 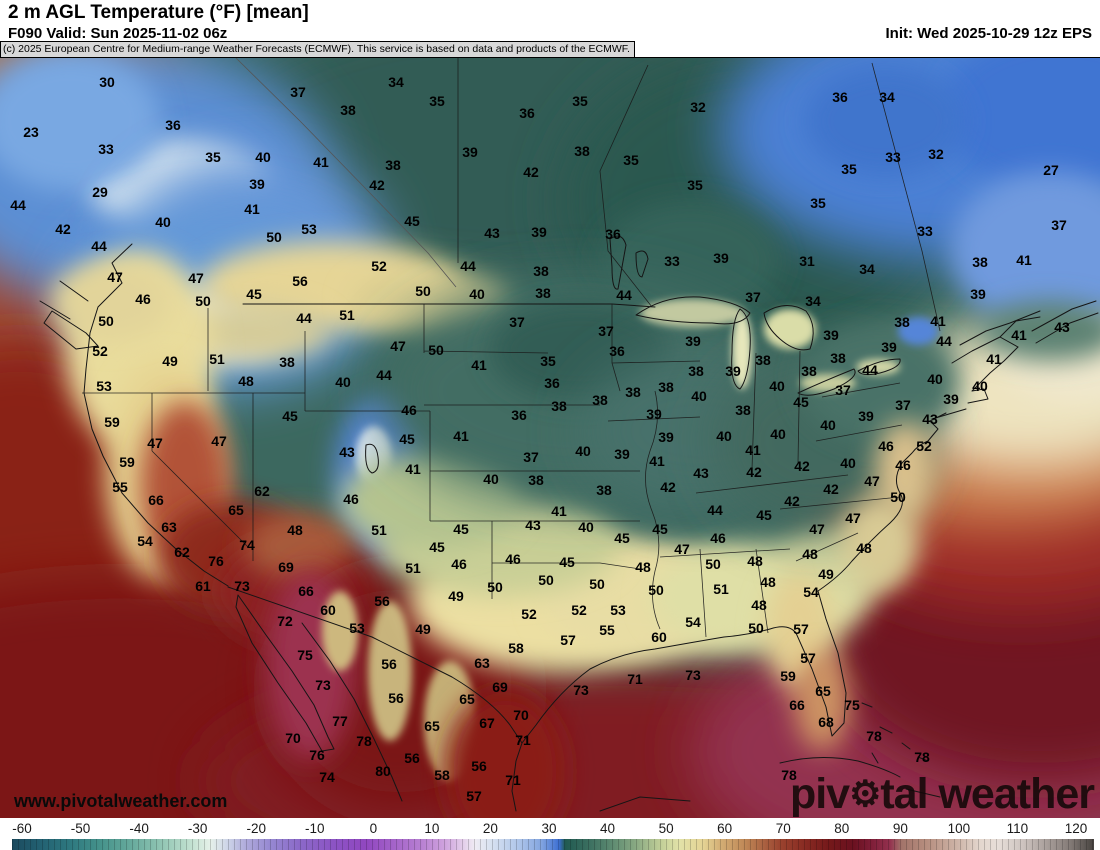 I want to click on colorbar-tick-label: 50, so click(x=666, y=828).